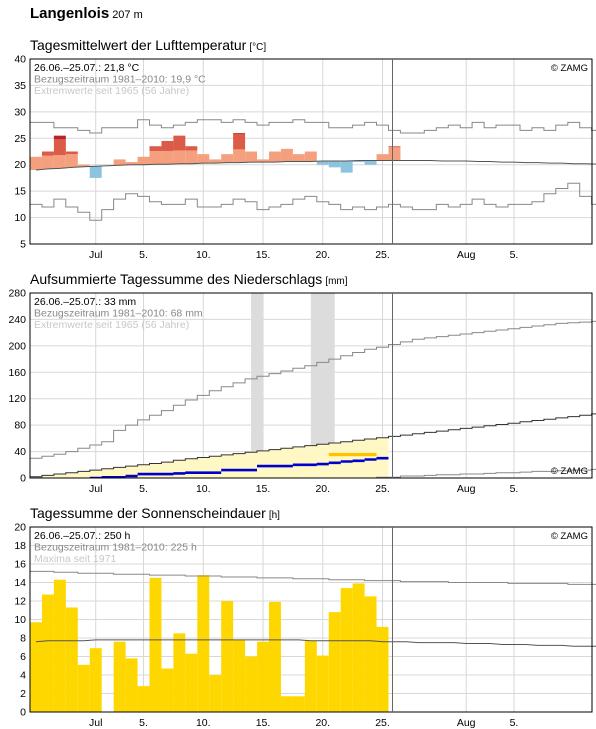 The height and width of the screenshot is (729, 596). Describe the element at coordinates (313, 445) in the screenshot. I see `precipitation-climate-line` at that location.